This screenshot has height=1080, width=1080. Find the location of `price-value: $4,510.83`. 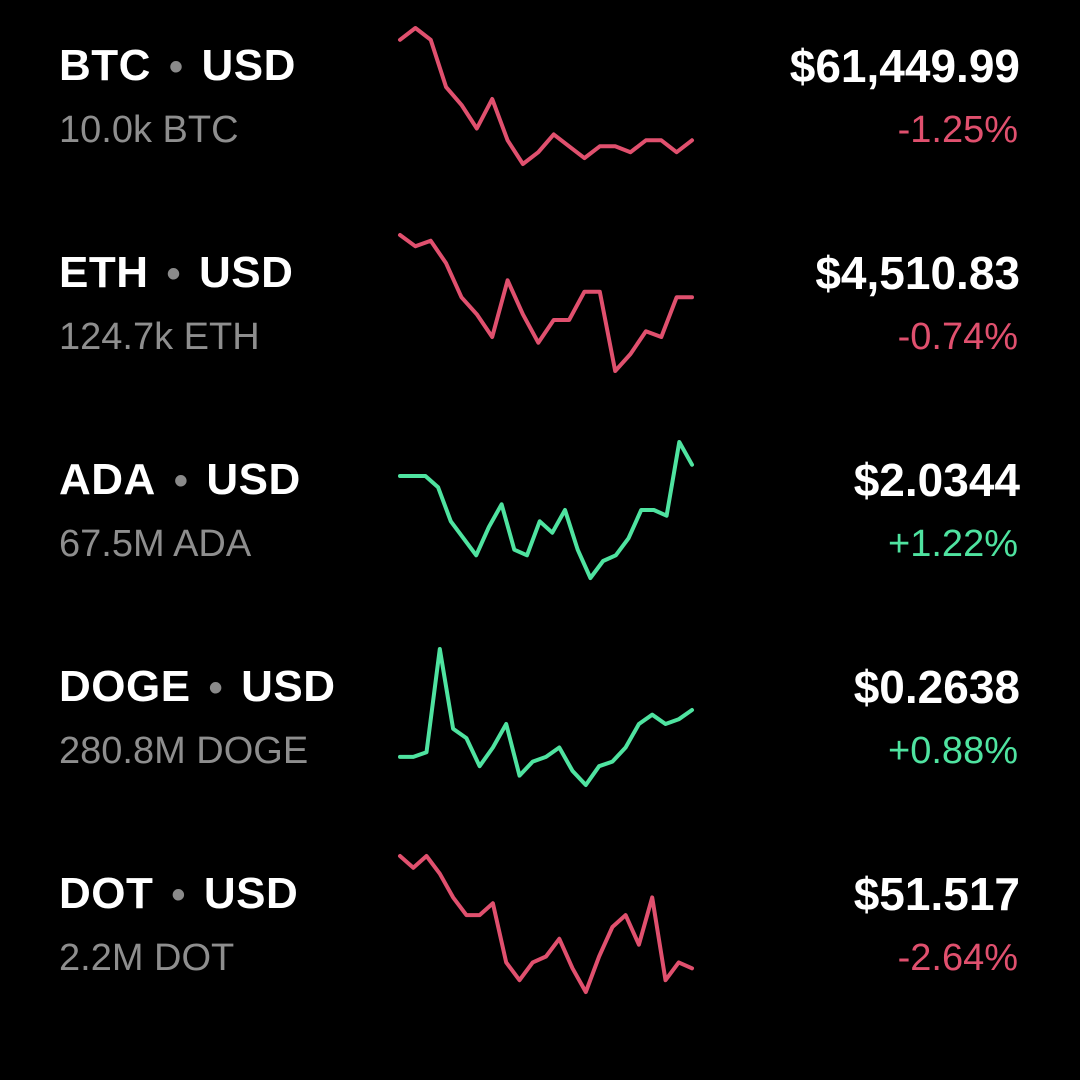

price-value: $4,510.83 is located at coordinates (917, 273).